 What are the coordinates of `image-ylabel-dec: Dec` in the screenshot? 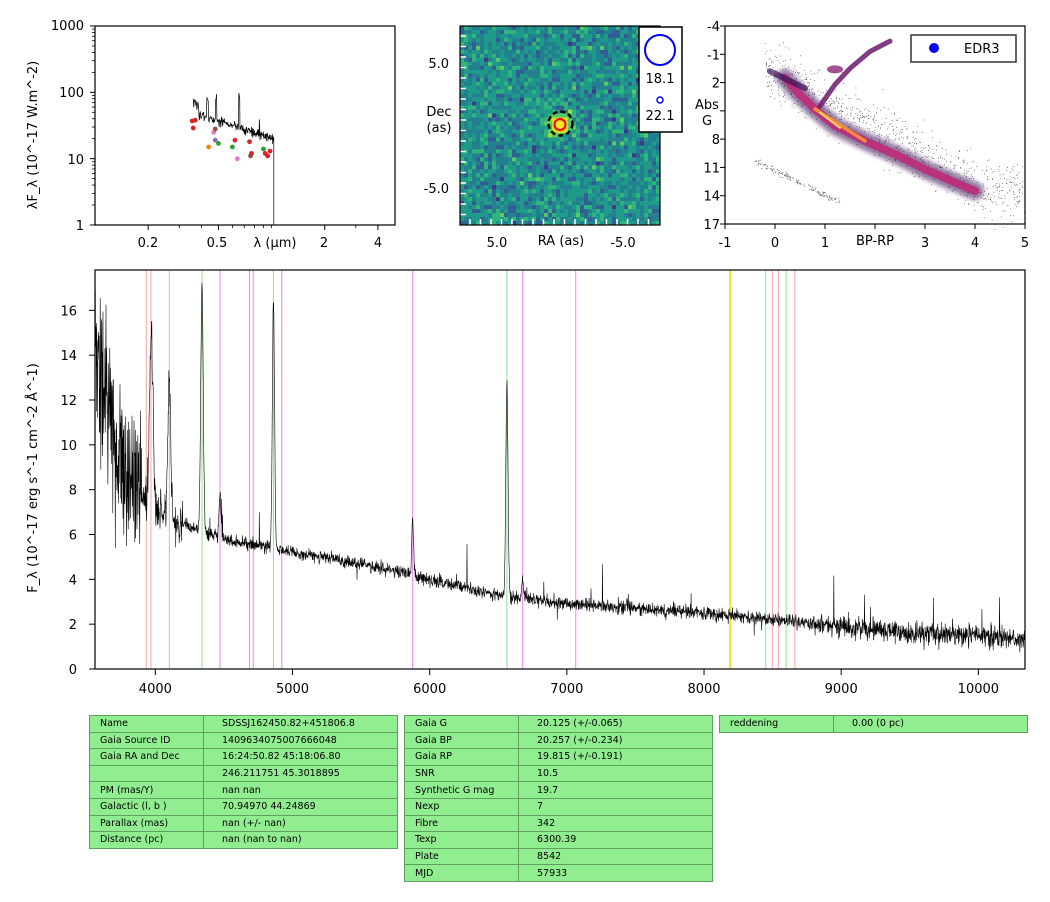 It's located at (438, 112).